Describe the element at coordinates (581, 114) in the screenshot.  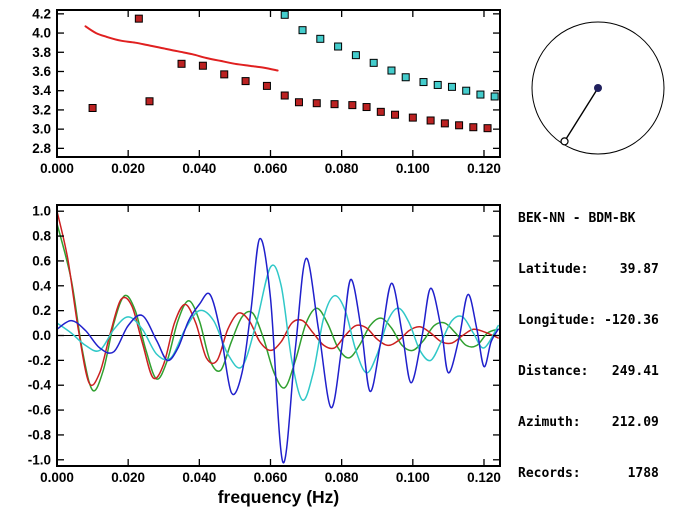
I see `azimuth-ray` at that location.